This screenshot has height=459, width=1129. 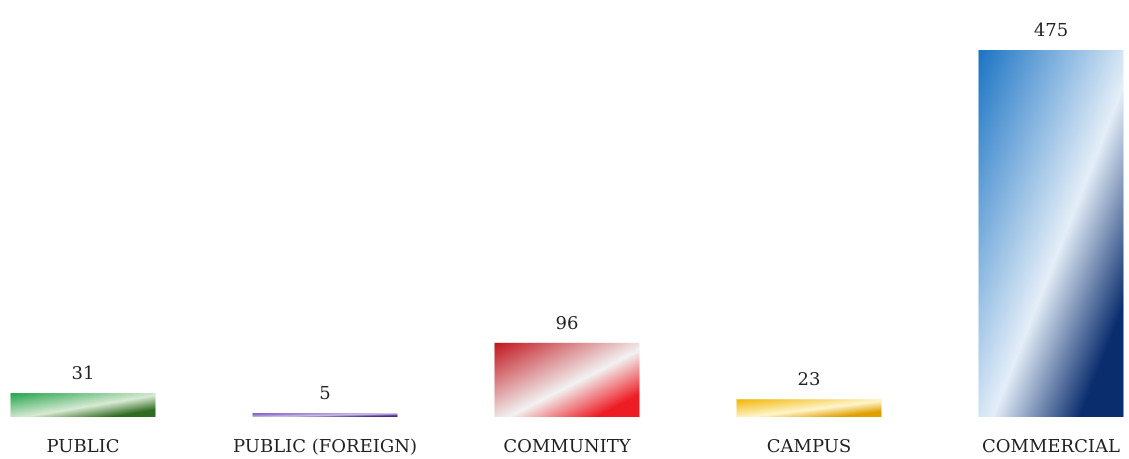 I want to click on category-label-community: COMMUNITY, so click(x=567, y=446).